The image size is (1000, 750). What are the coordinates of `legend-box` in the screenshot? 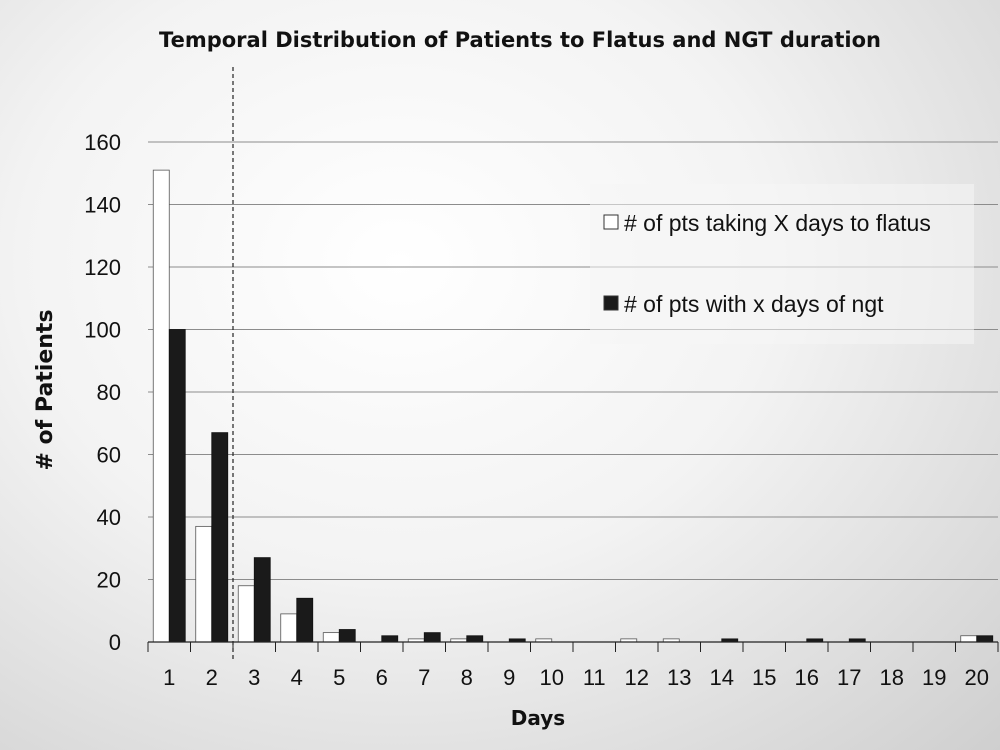 It's located at (782, 264).